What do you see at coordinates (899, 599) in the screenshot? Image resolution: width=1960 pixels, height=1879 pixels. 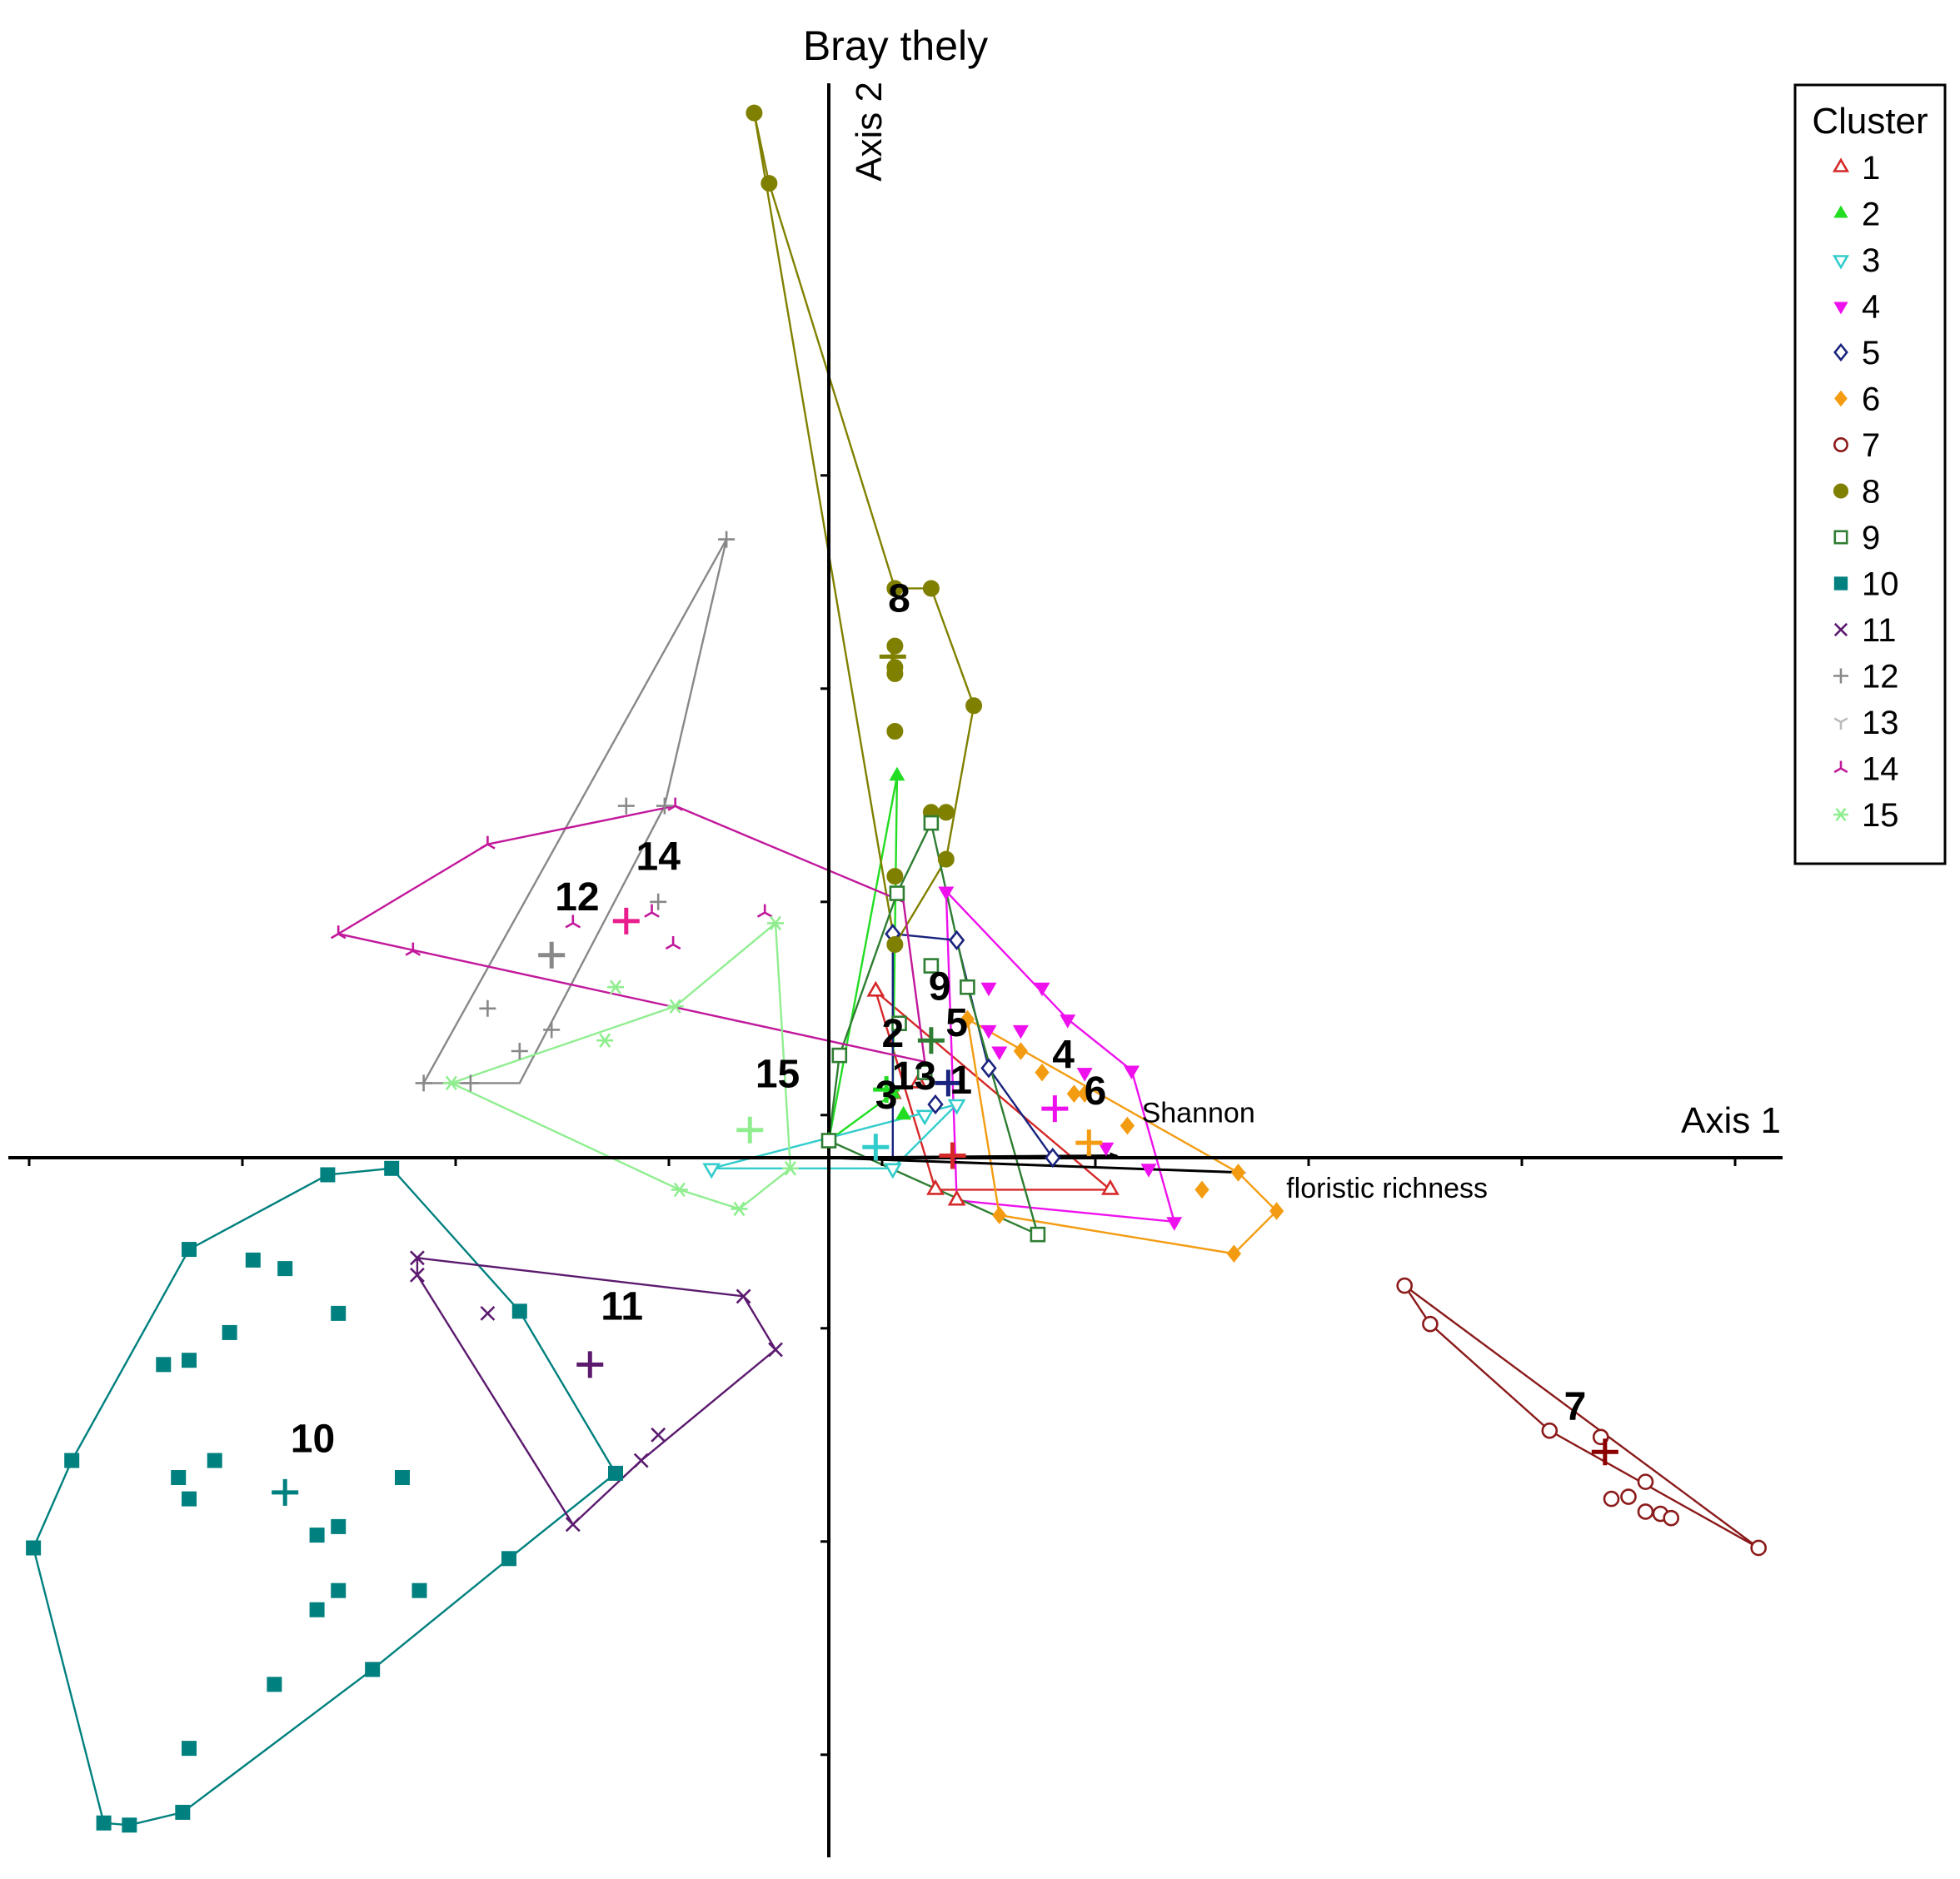 I see `cluster-label-8: 8` at bounding box center [899, 599].